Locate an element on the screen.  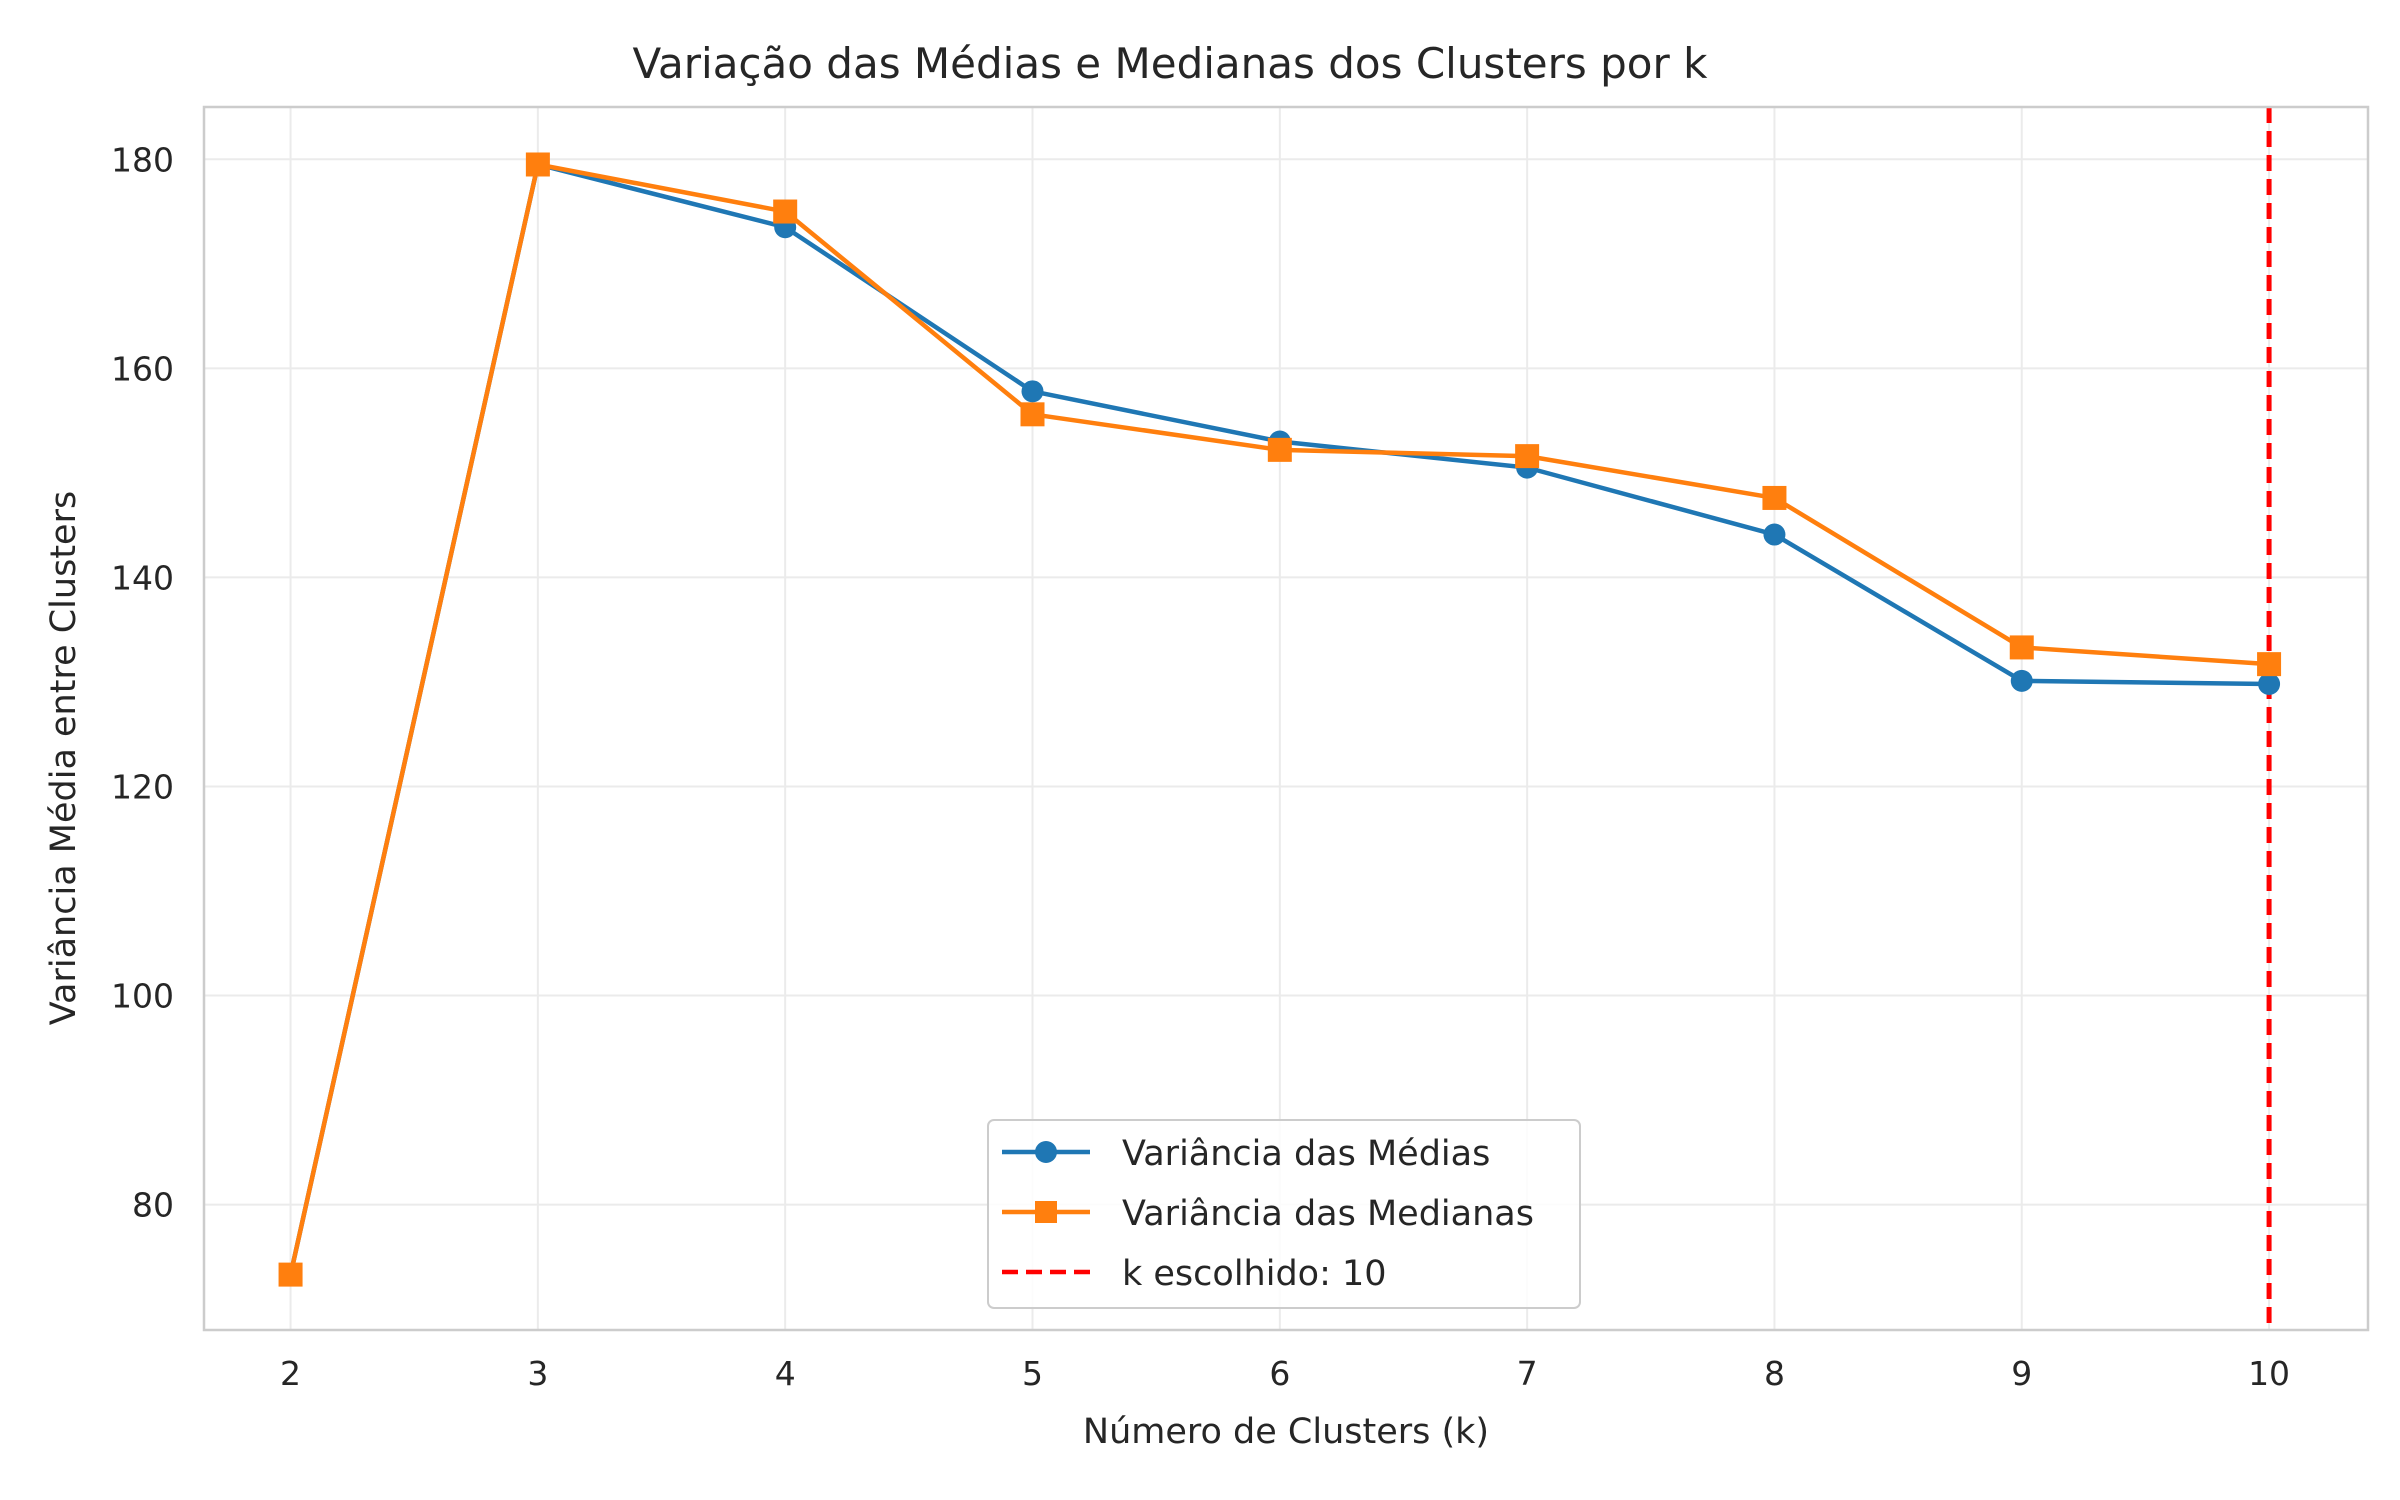
y-tick-label: 160 is located at coordinates (142, 368).